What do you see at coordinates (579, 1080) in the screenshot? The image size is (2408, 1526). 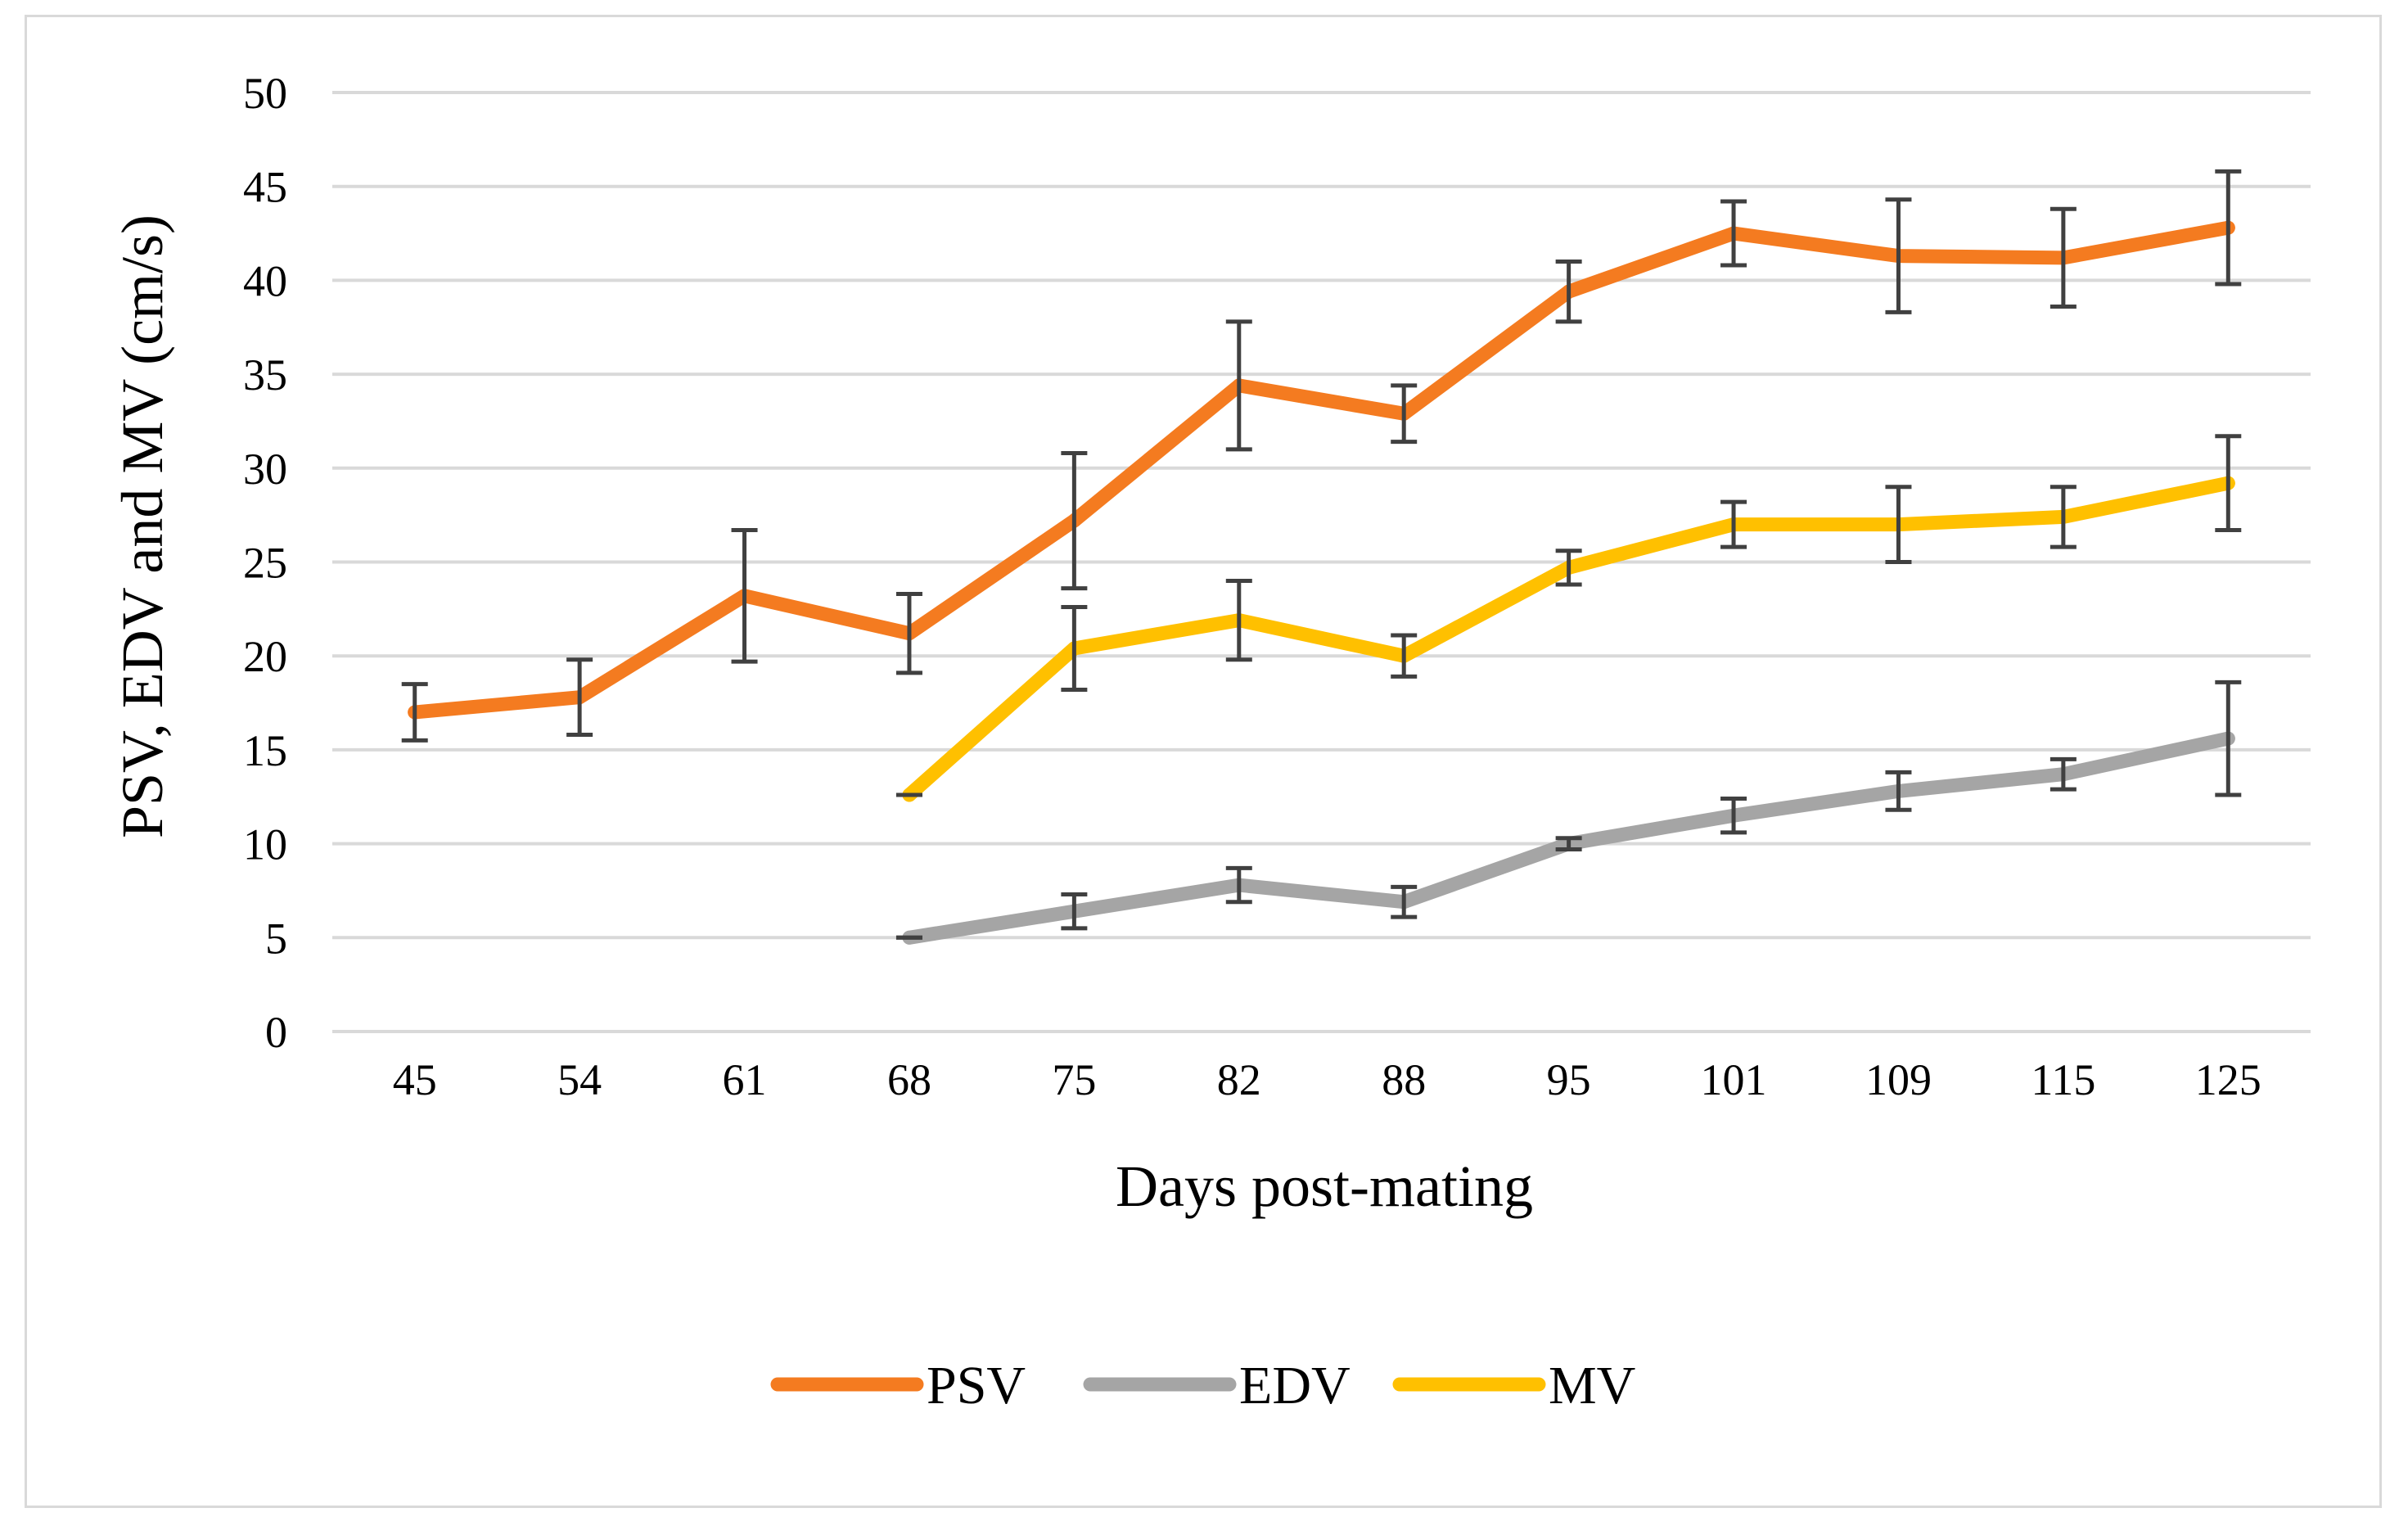 I see `x-tick-label-54: 54` at bounding box center [579, 1080].